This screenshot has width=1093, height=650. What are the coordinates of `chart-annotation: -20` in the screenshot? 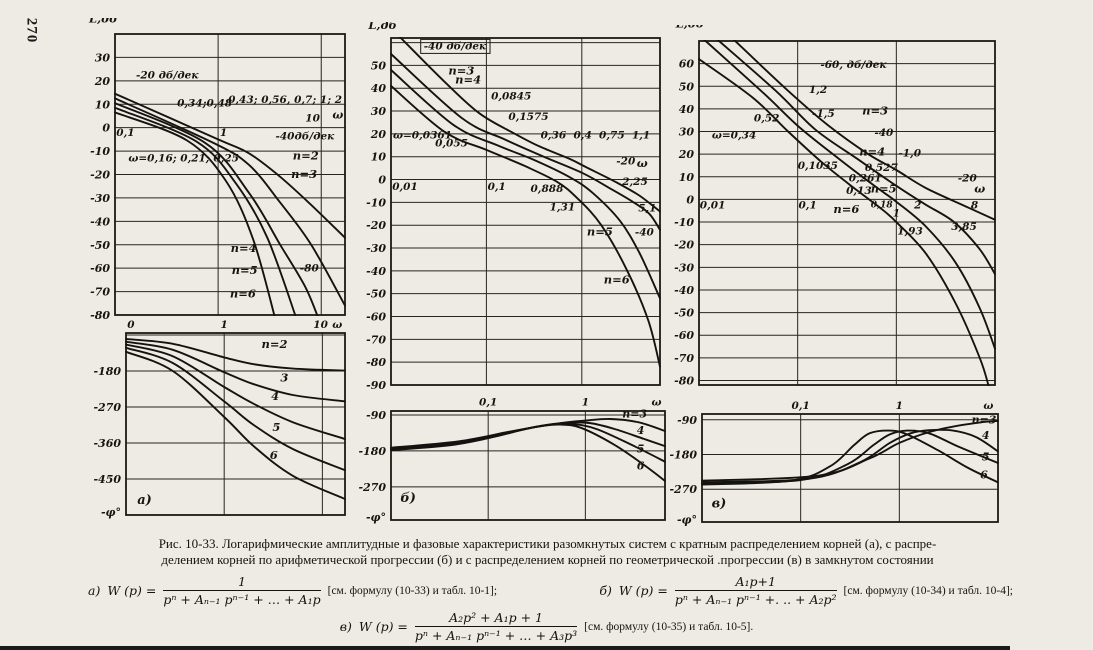 It's located at (968, 178).